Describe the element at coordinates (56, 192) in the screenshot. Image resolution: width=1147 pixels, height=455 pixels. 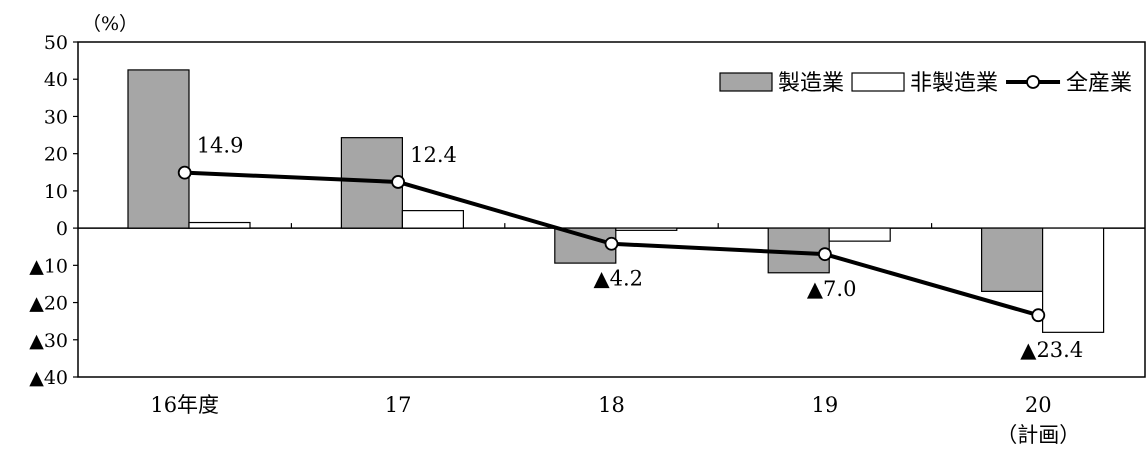
I see `y-tick-label: 10` at that location.